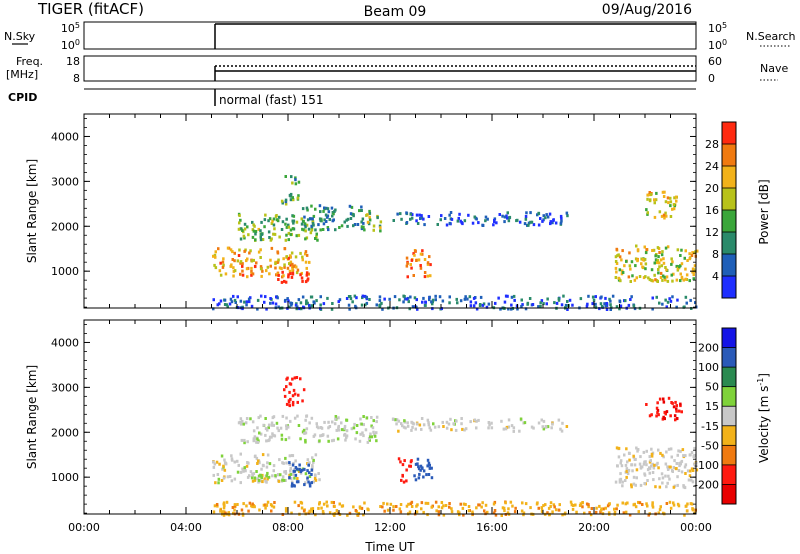  I want to click on y-tick-label: 4000, so click(65, 136).